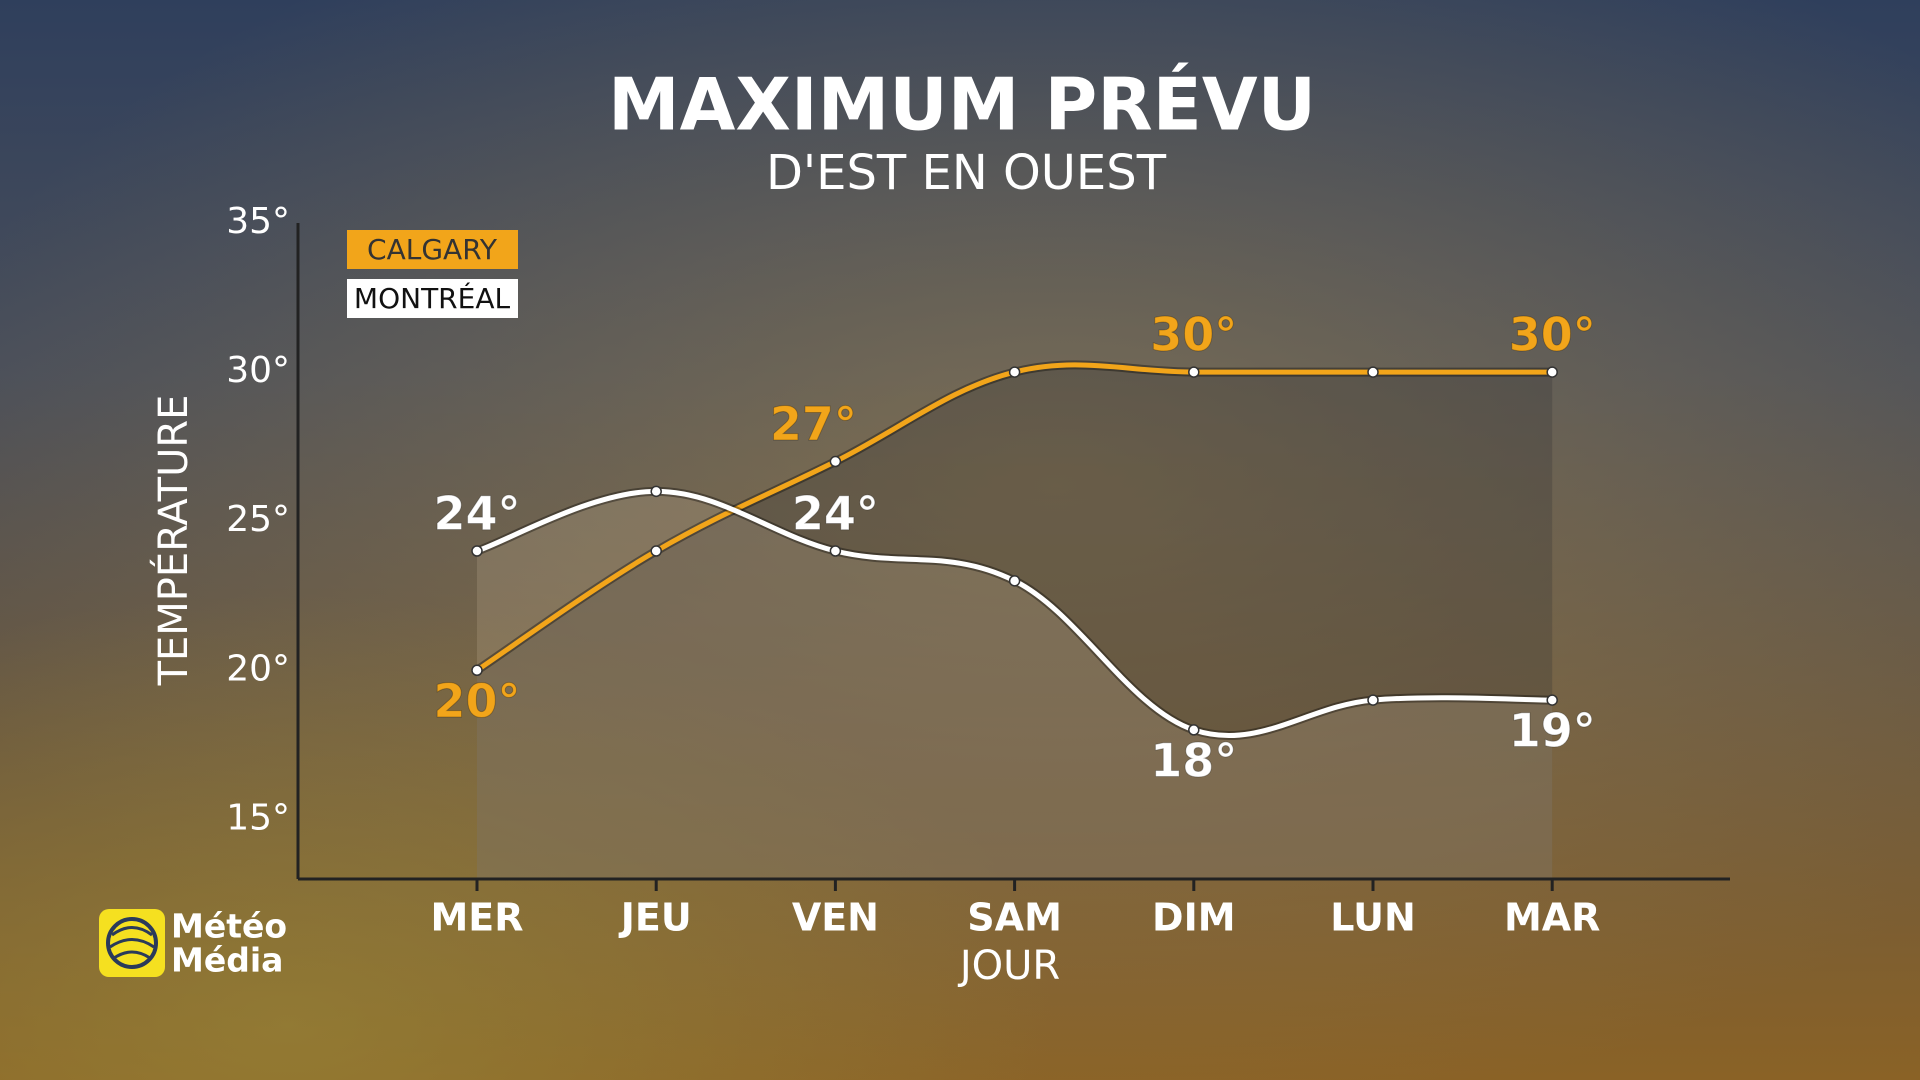 The height and width of the screenshot is (1080, 1920). What do you see at coordinates (966, 173) in the screenshot?
I see `chart-subtitle: D'EST EN OUEST` at bounding box center [966, 173].